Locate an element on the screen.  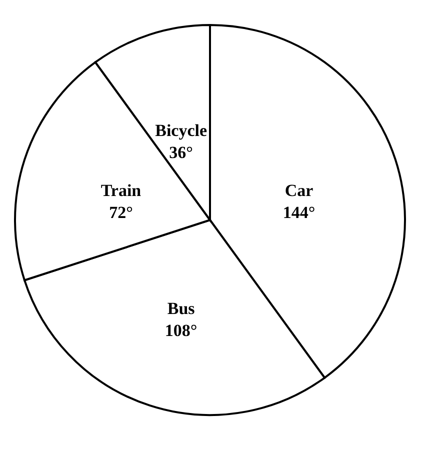
slice-label: Bus is located at coordinates (181, 308).